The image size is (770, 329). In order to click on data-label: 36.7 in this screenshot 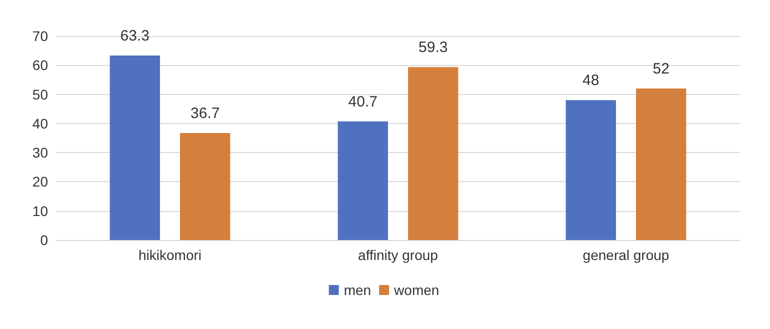, I will do `click(205, 113)`.